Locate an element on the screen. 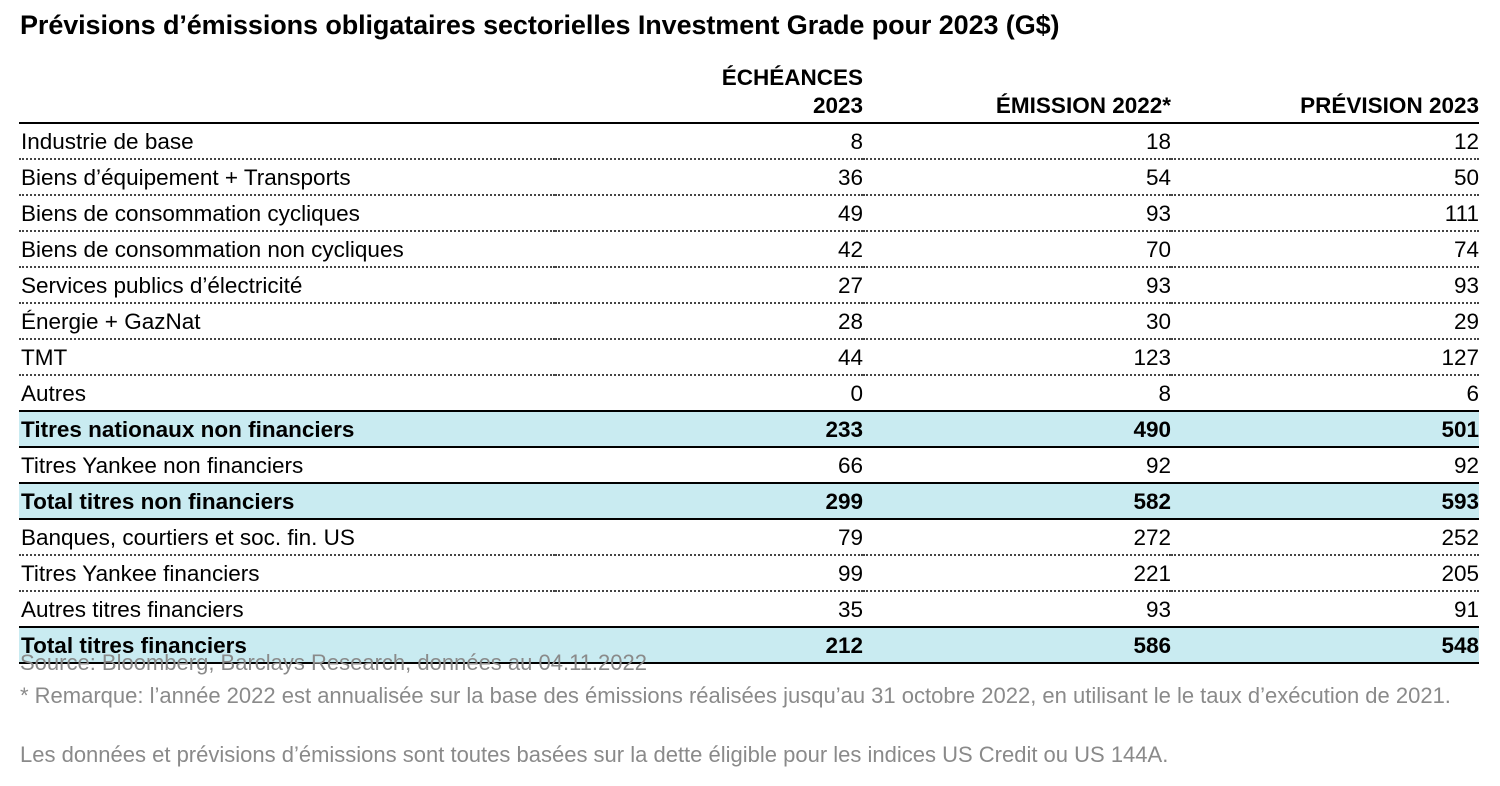  row-label: Biens de consommation non cycliques is located at coordinates (287, 249).